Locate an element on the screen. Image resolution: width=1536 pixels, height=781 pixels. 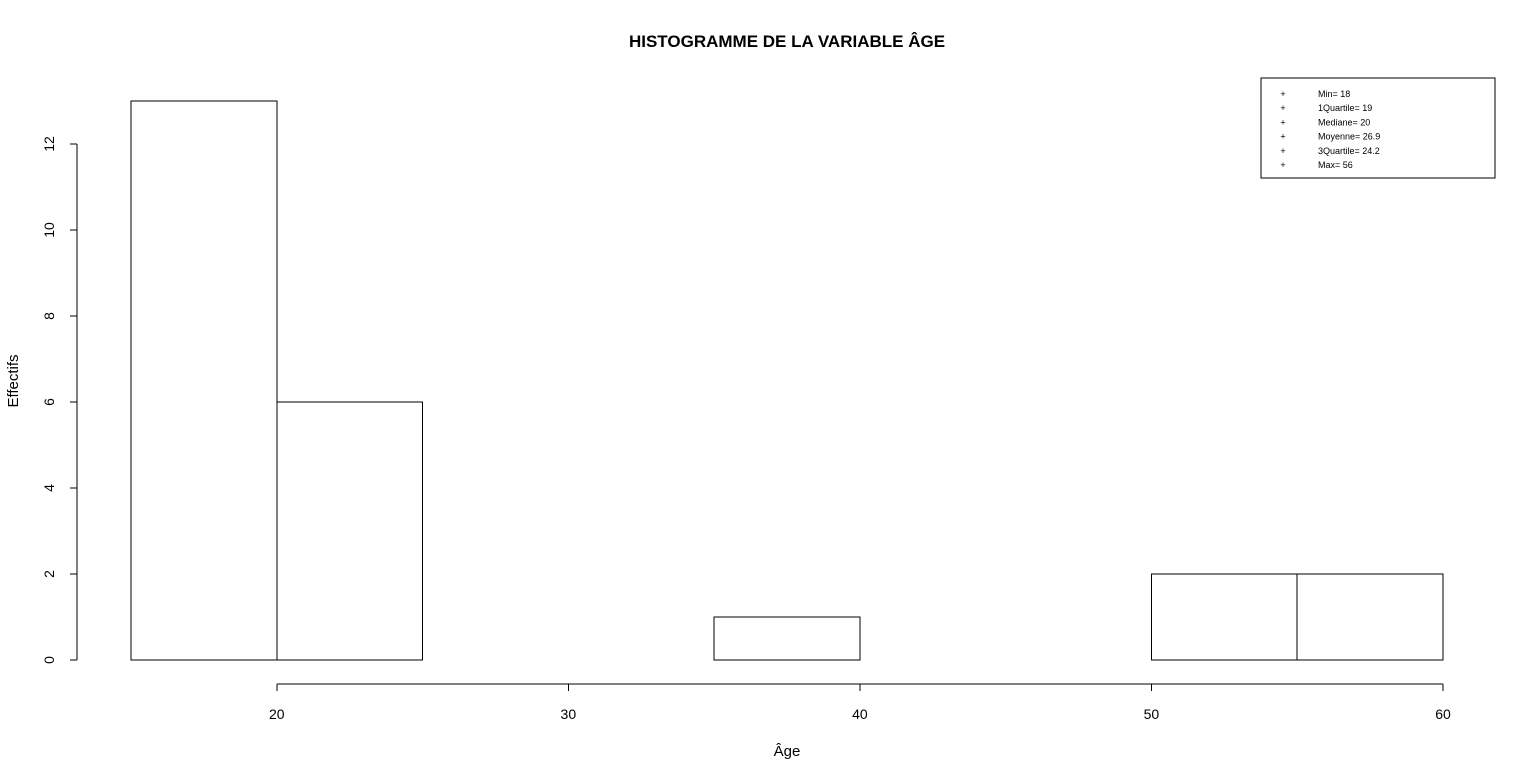
y-tick-label: 6 is located at coordinates (49, 402).